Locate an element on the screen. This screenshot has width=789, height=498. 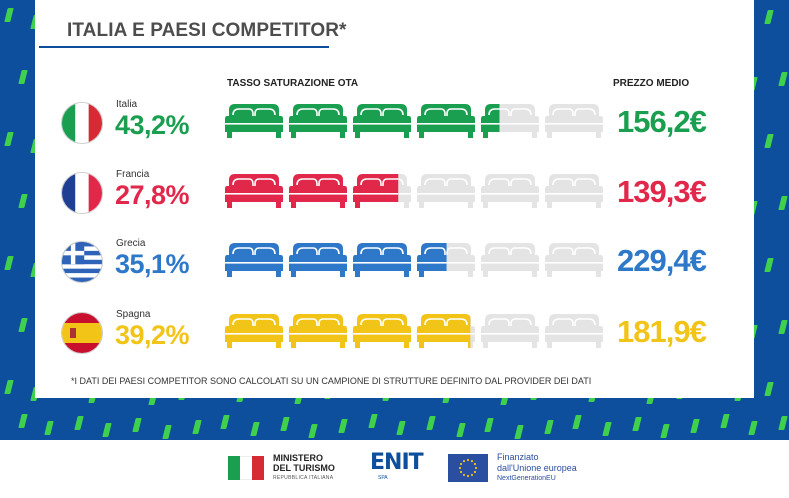
country-row-italia: Italia 43,2% 156,2€ is located at coordinates (394, 129).